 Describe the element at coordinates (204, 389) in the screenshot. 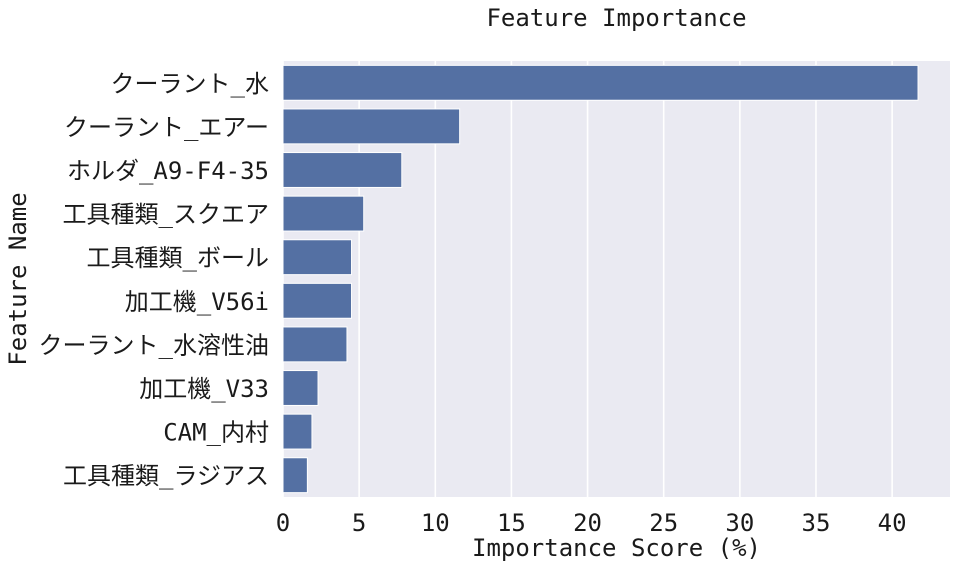

I see `y-tick-label: 加工機_V33` at that location.